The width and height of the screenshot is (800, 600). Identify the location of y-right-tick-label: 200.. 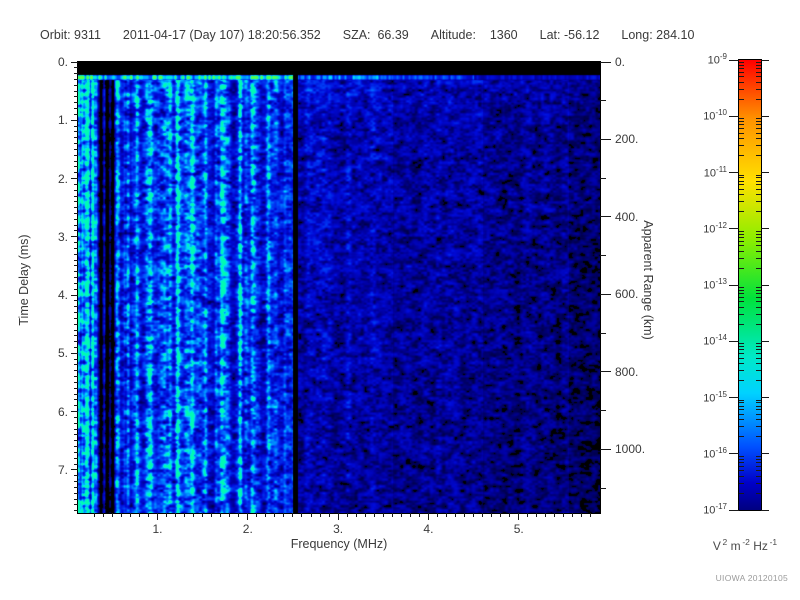
(627, 139).